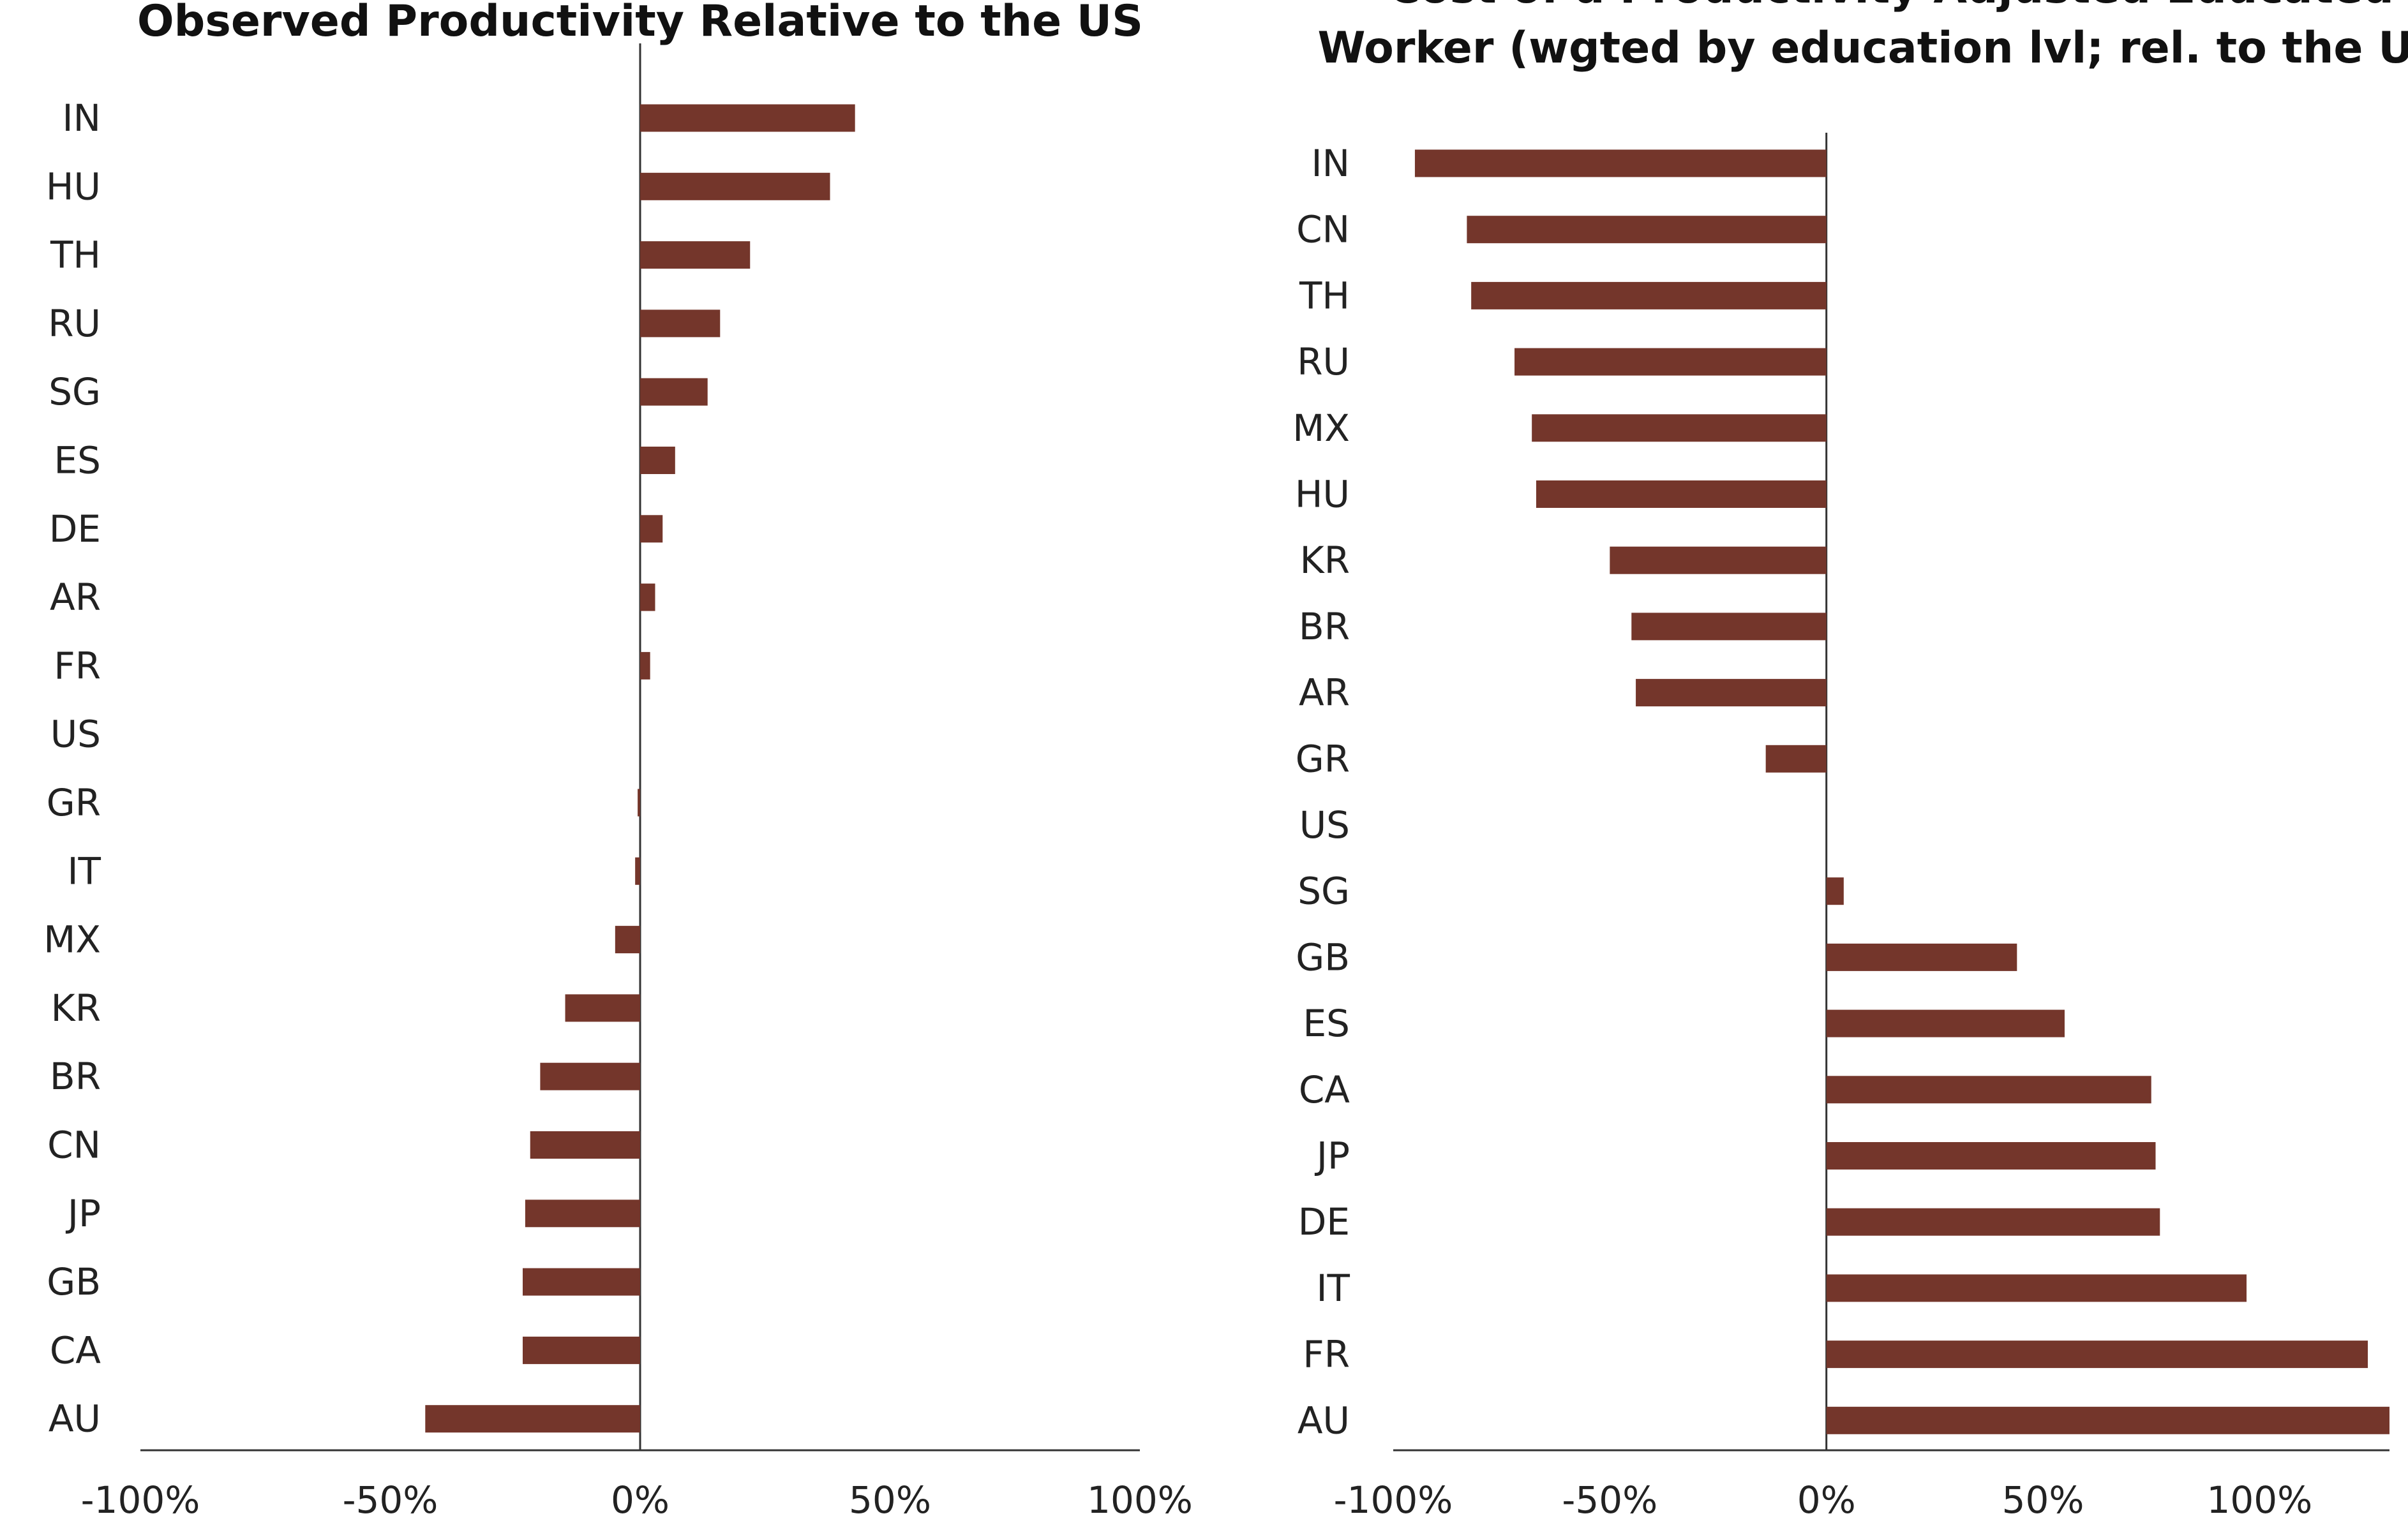 This screenshot has height=1523, width=2408. I want to click on cost-category-label-br: BR, so click(1324, 626).